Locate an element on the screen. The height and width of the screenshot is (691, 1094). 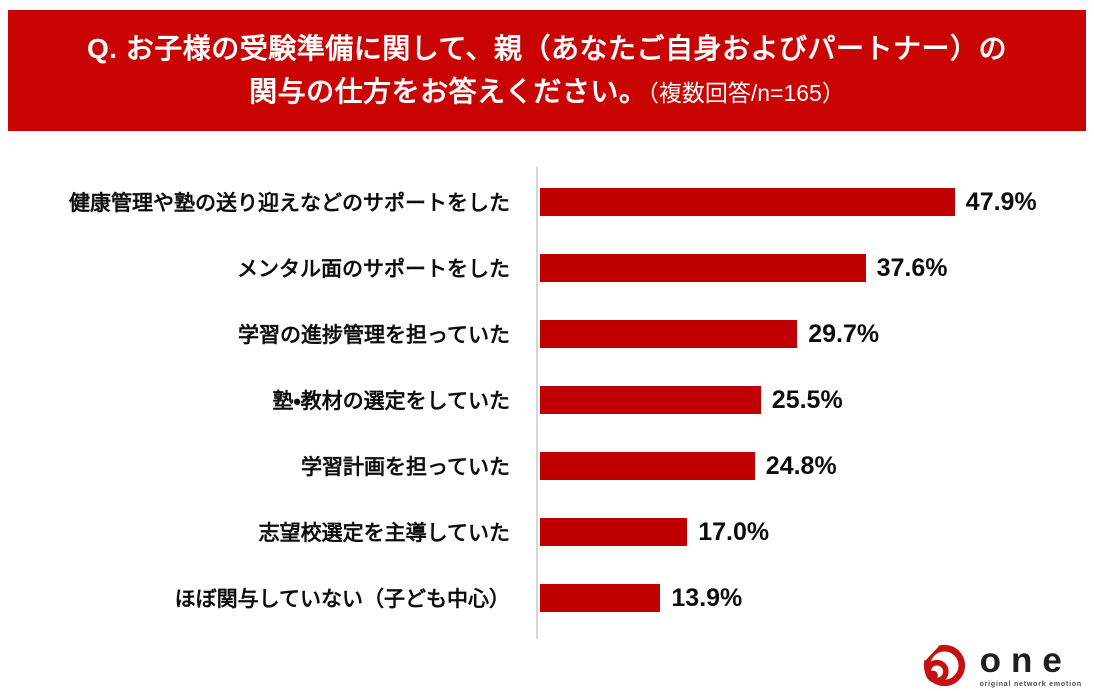
question-sample-note: （複数回答/n=165） is located at coordinates (746, 92).